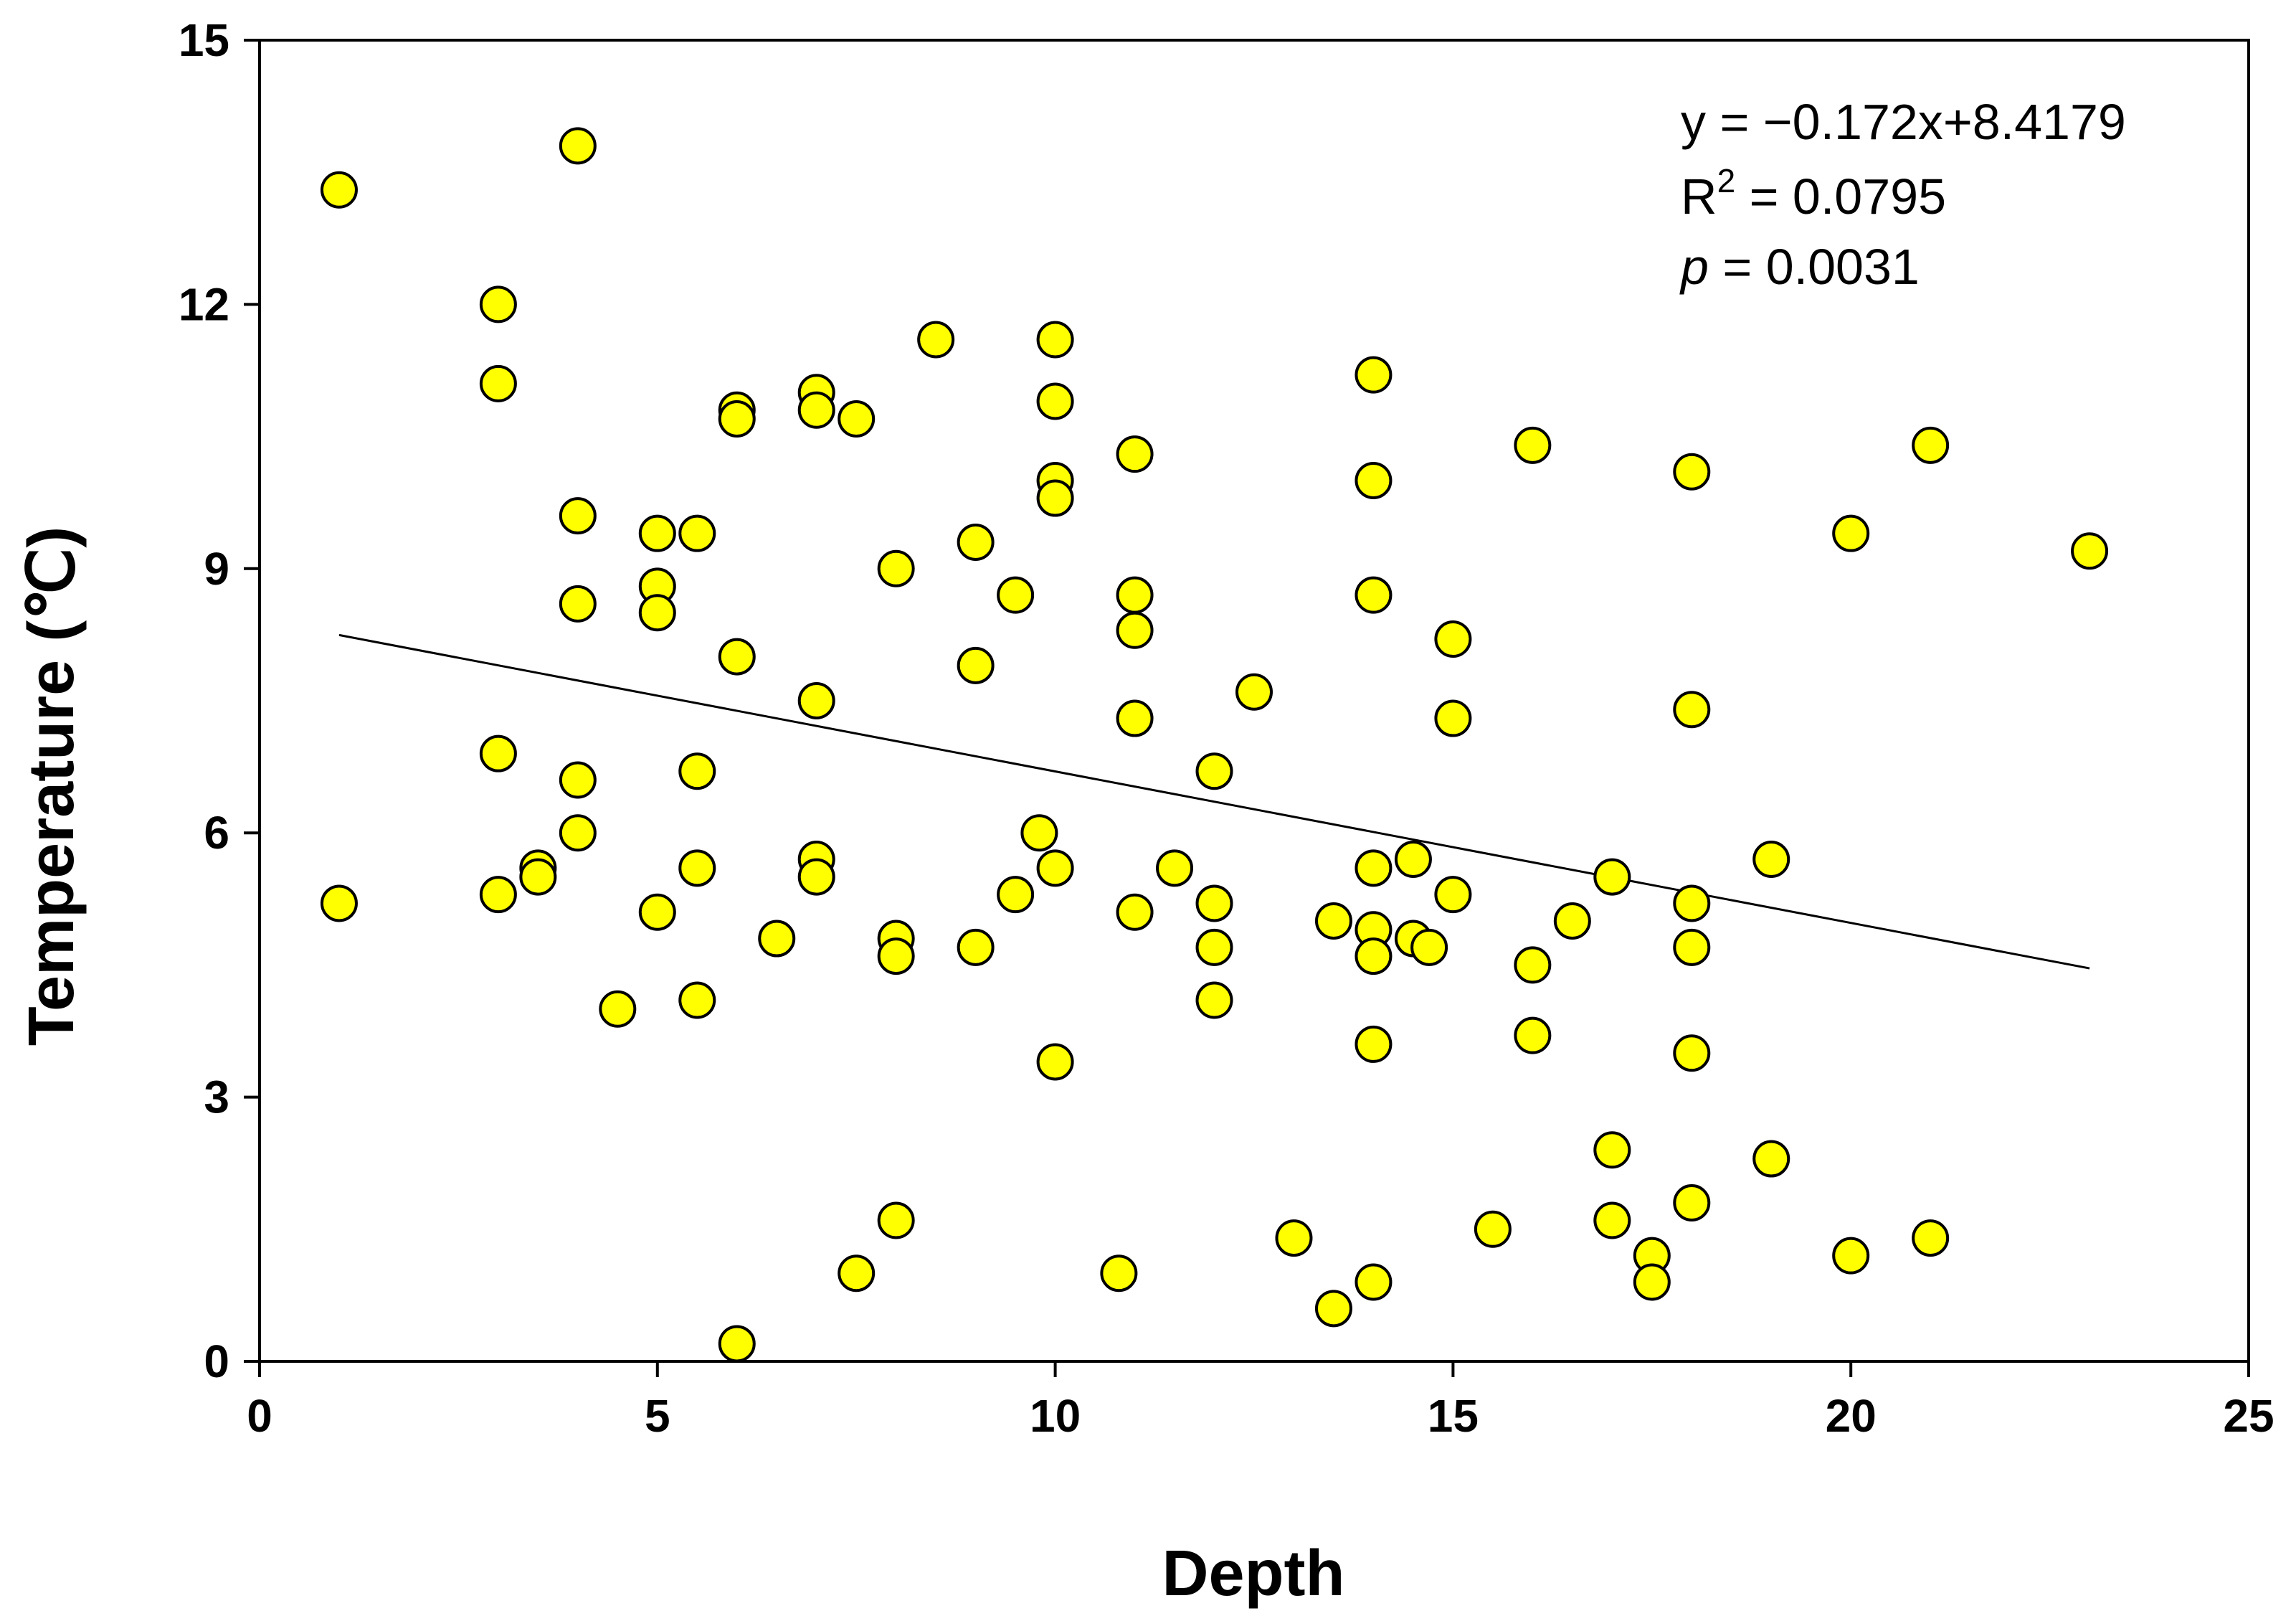  What do you see at coordinates (1694, 267) in the screenshot?
I see `p-symbol: p` at bounding box center [1694, 267].